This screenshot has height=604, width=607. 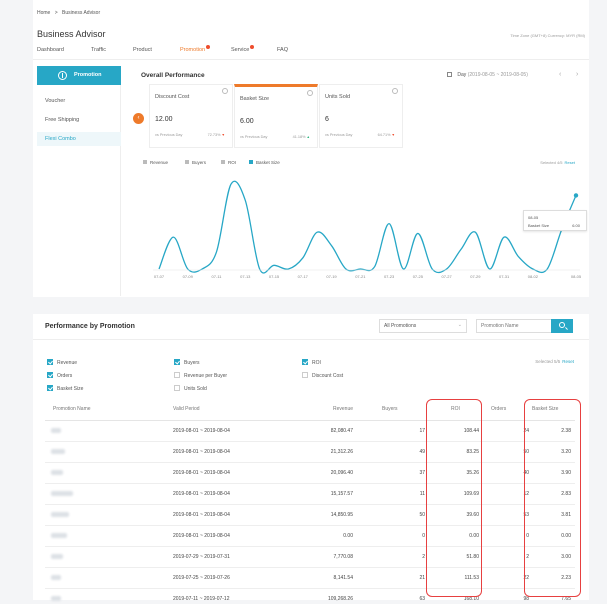 I want to click on metric-checkbox-basket-size: Basket Size, so click(x=65, y=388).